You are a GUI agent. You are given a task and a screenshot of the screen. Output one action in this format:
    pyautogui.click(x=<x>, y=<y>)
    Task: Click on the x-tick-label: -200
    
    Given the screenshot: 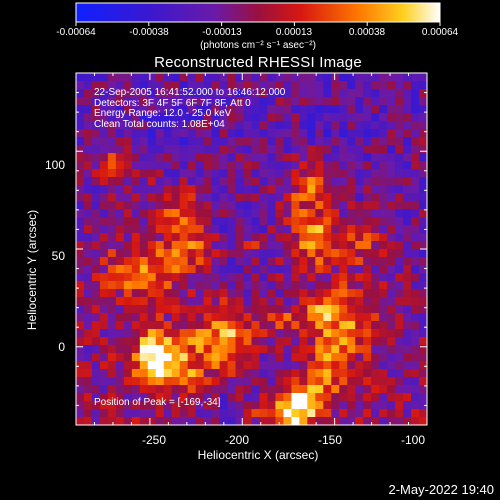 What is the action you would take?
    pyautogui.click(x=237, y=440)
    